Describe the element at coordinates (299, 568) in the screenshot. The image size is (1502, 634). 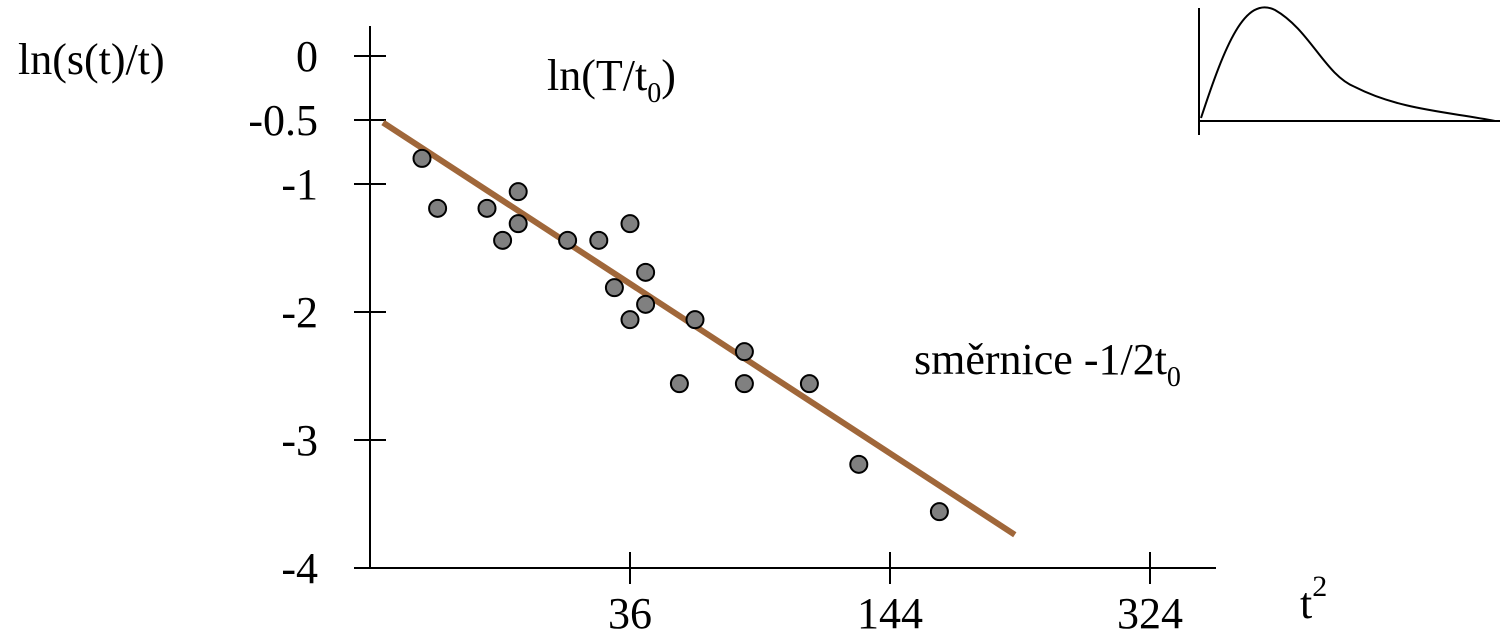
I see `y-tick-label: -4` at that location.